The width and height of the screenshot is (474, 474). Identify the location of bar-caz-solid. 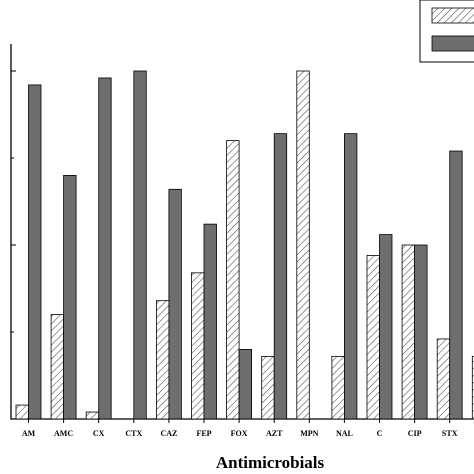
(175, 304).